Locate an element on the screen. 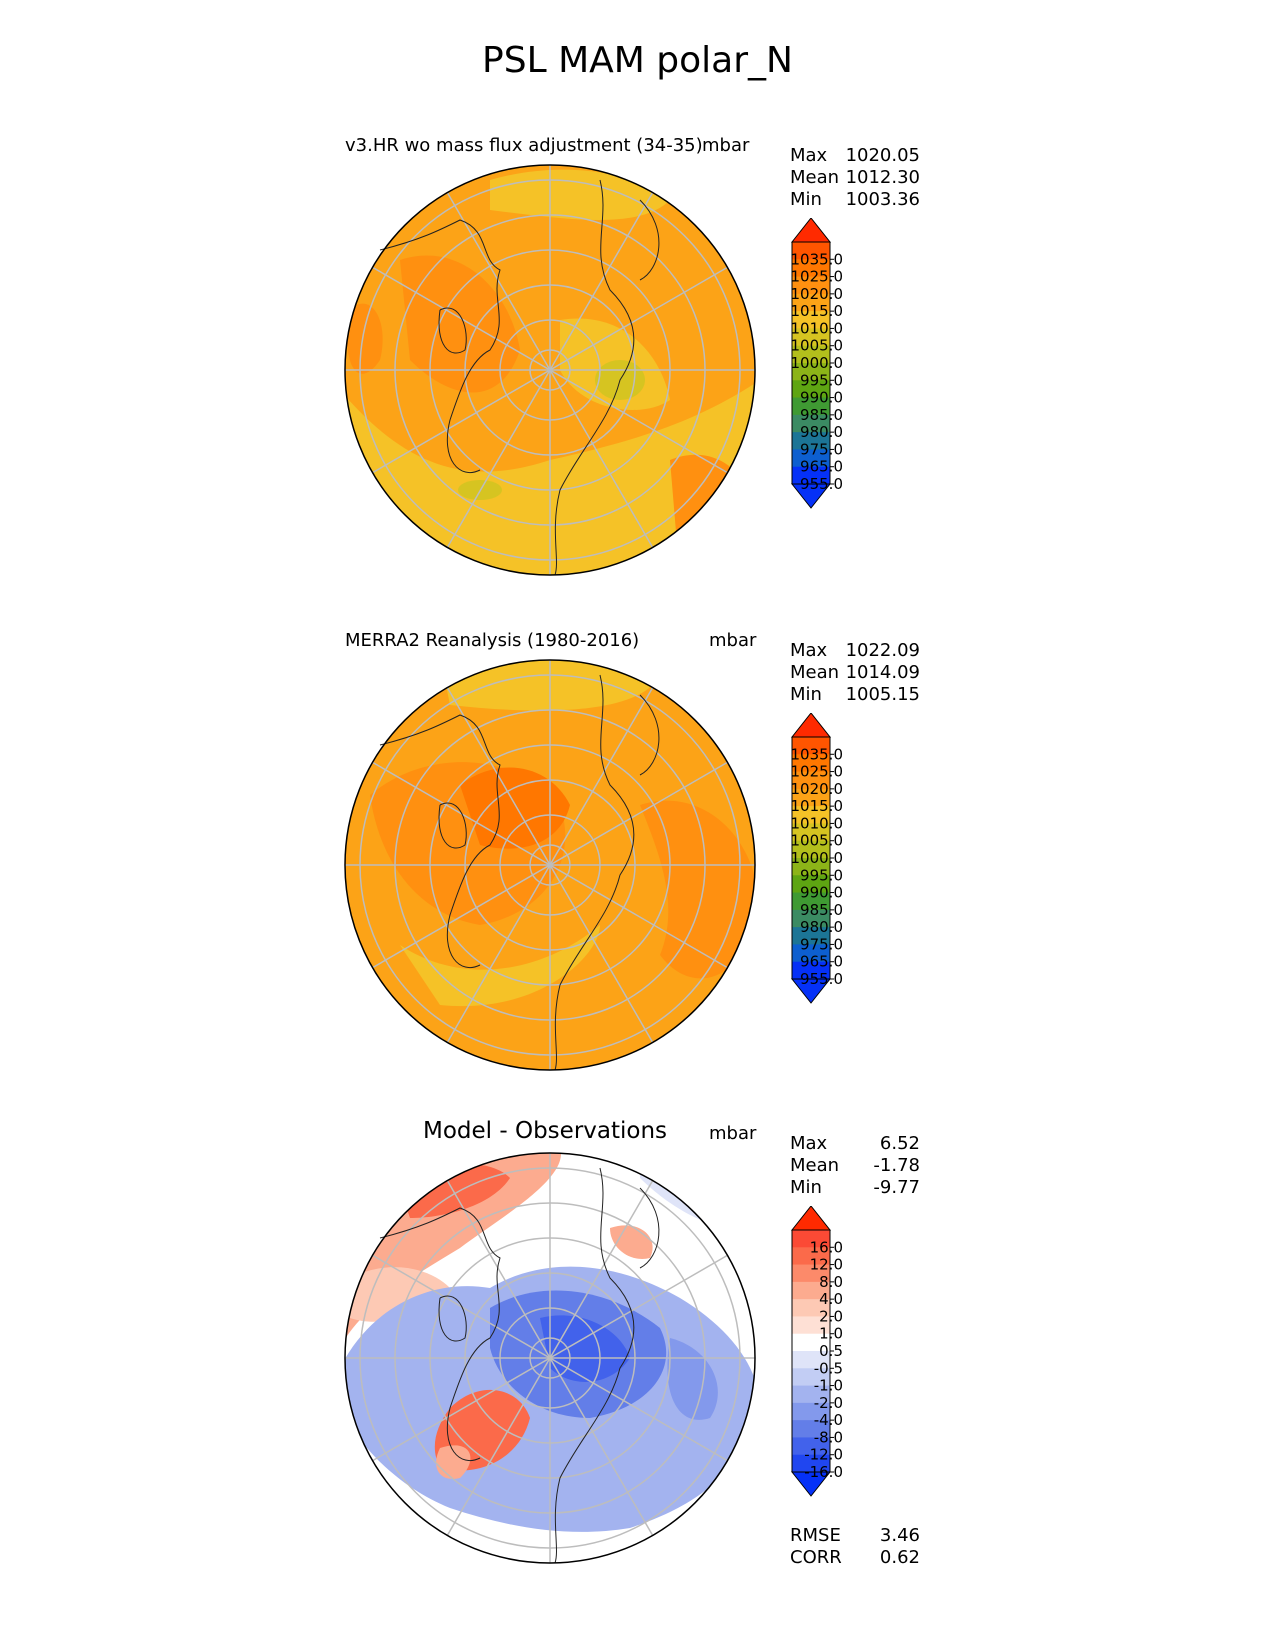  colorbar-tick-label: 1010.0 is located at coordinates (817, 823).